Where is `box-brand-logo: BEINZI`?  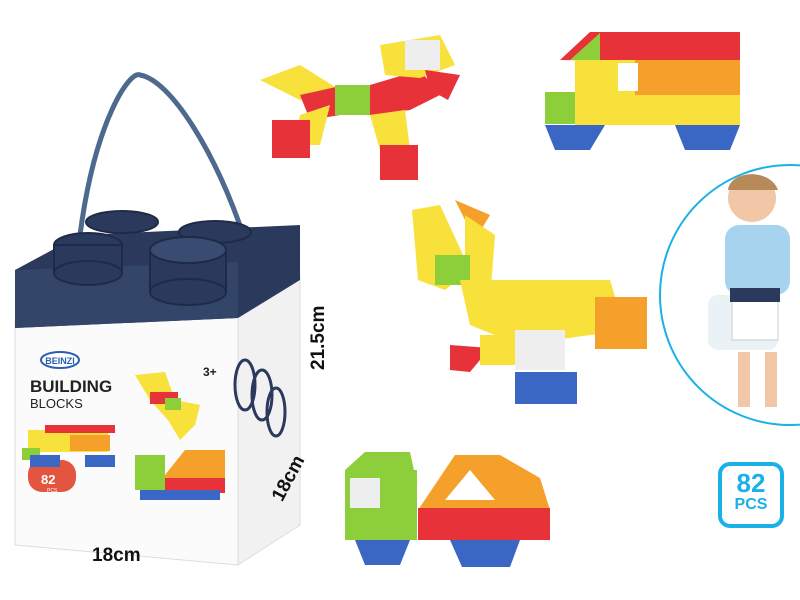
box-brand-logo: BEINZI is located at coordinates (60, 361).